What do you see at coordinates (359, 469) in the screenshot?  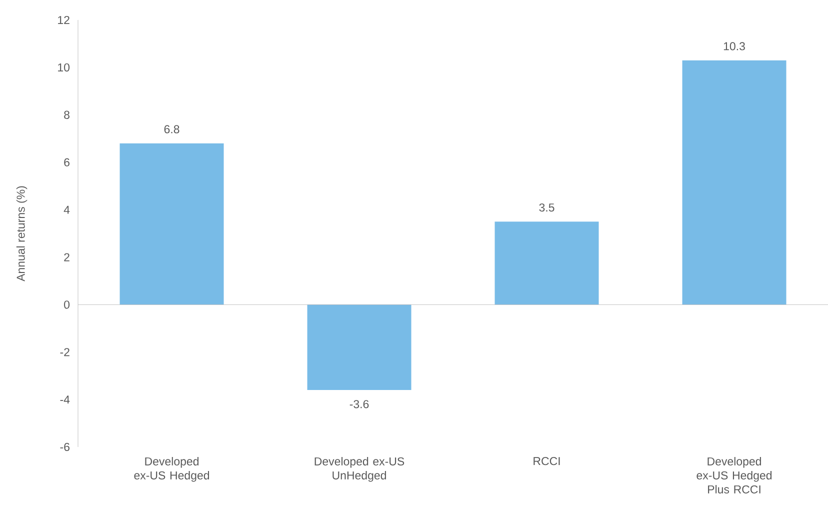 I see `x-tick-label: Developed ex-US UnHedged` at bounding box center [359, 469].